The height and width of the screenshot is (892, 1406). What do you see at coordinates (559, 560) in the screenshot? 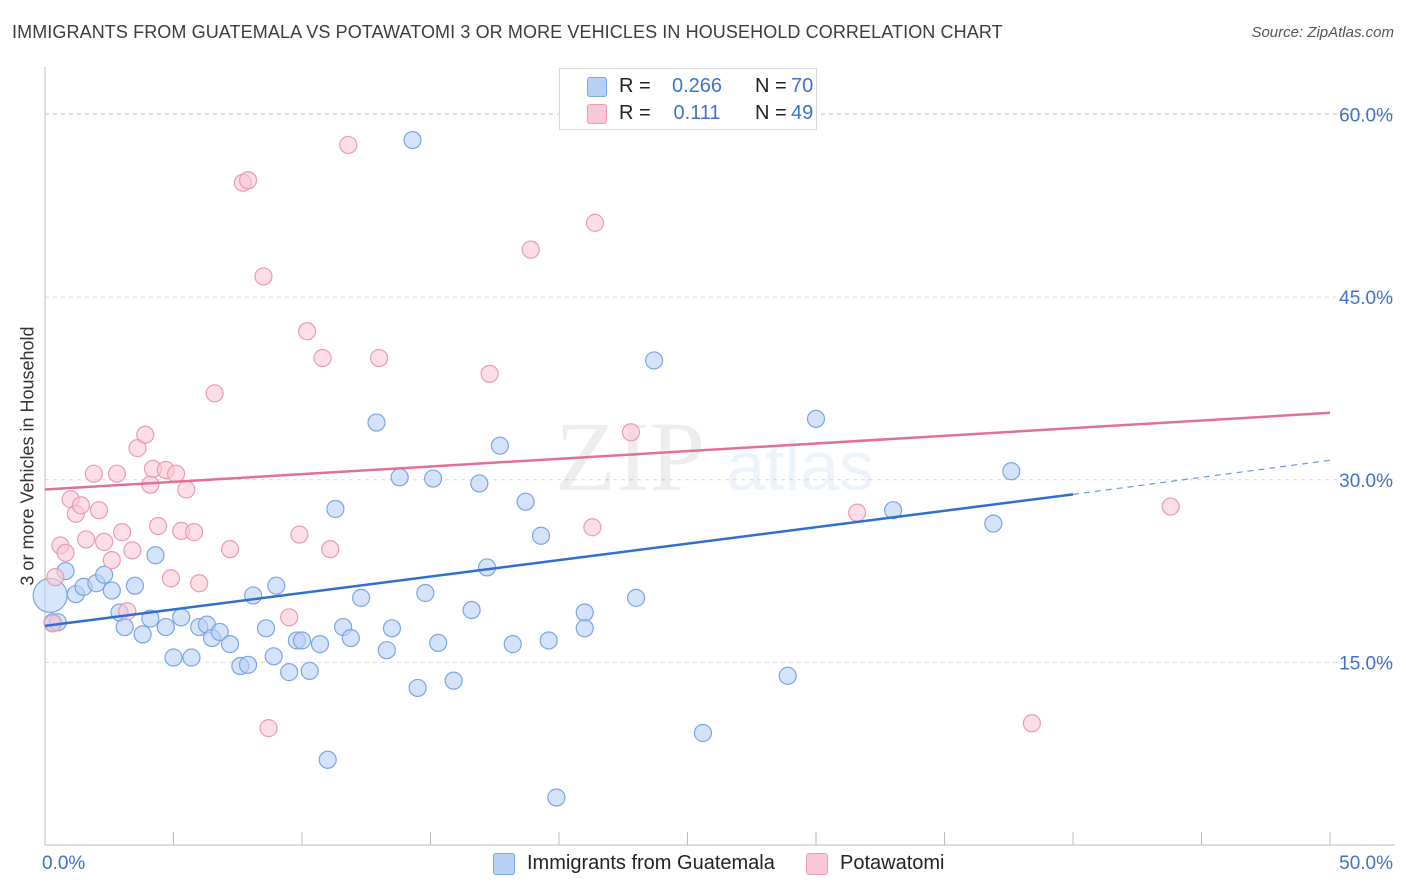
I see `trend-line-guatemala` at bounding box center [559, 560].